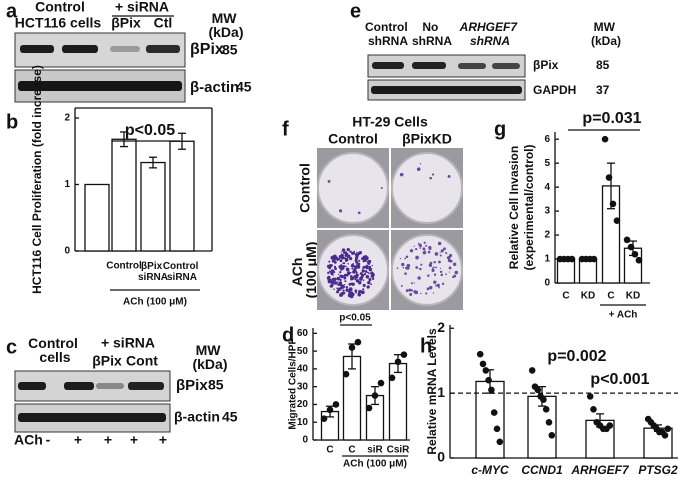 Image resolution: width=685 pixels, height=481 pixels. I want to click on y-tick-label: 4, so click(547, 187).